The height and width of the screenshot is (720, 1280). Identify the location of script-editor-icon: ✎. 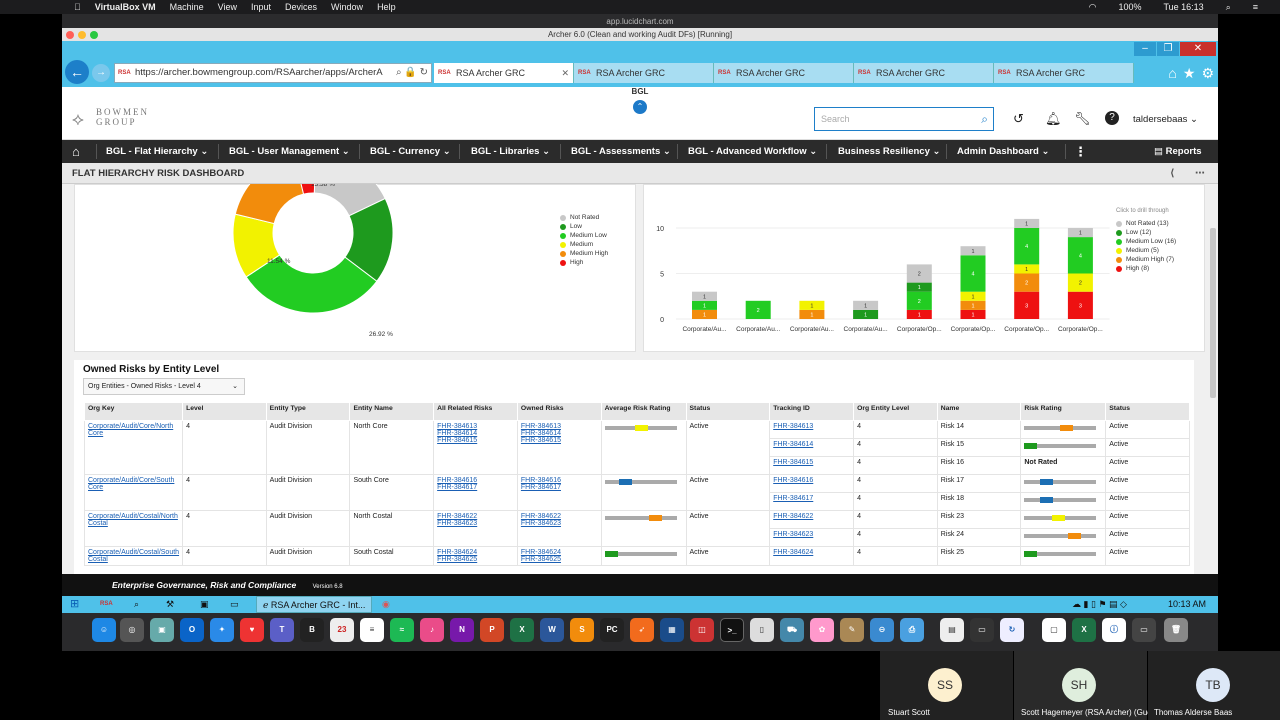
(852, 630).